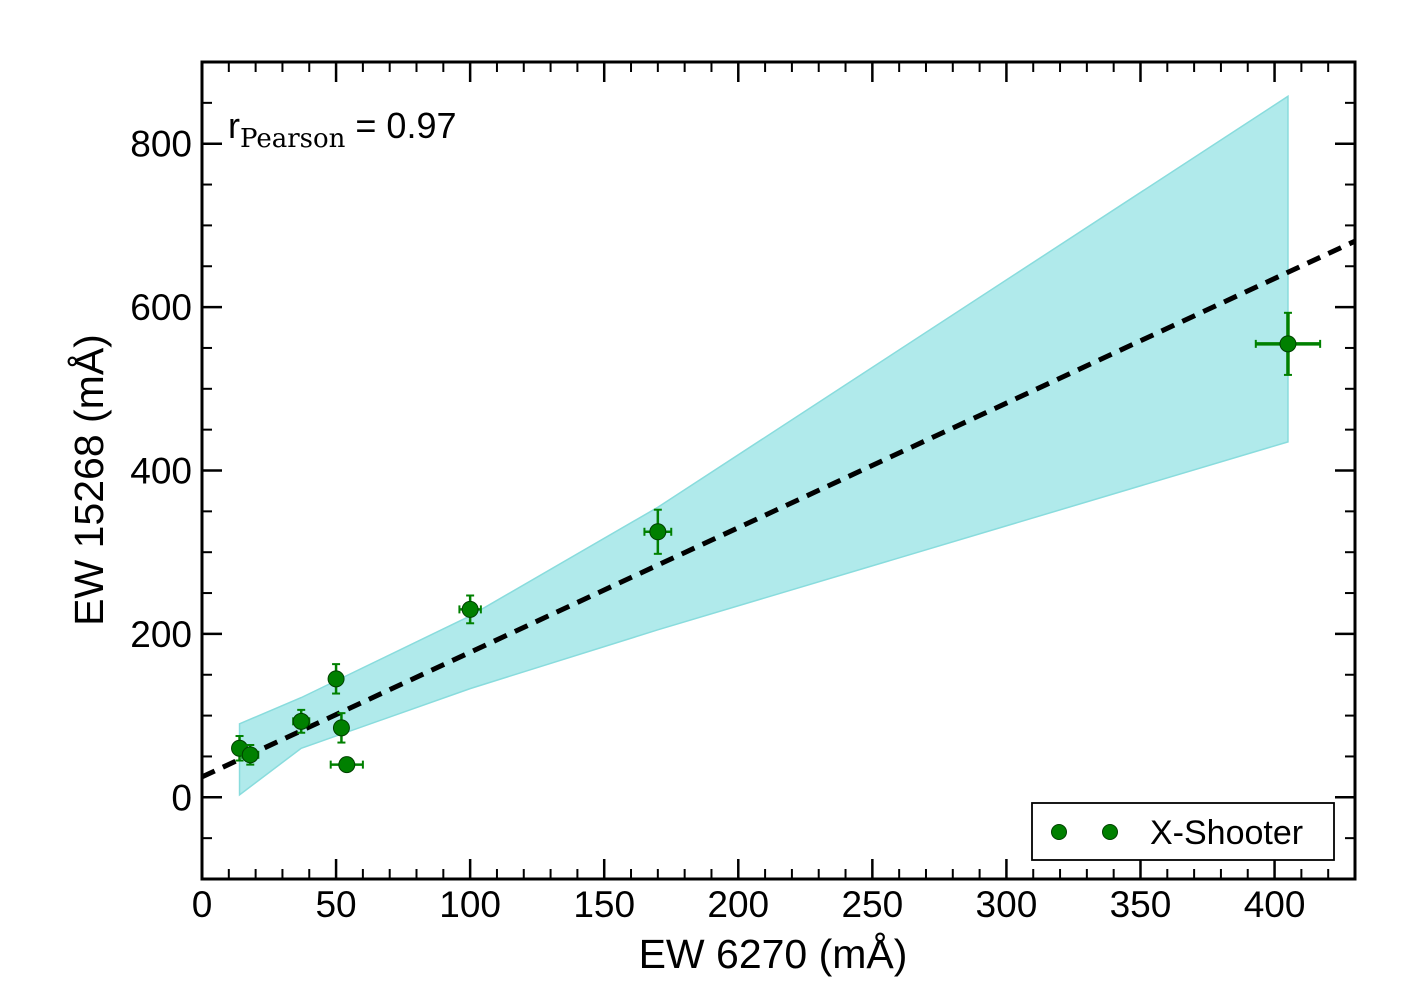 This screenshot has width=1421, height=1005. What do you see at coordinates (1226, 833) in the screenshot?
I see `legend-label: X-Shooter` at bounding box center [1226, 833].